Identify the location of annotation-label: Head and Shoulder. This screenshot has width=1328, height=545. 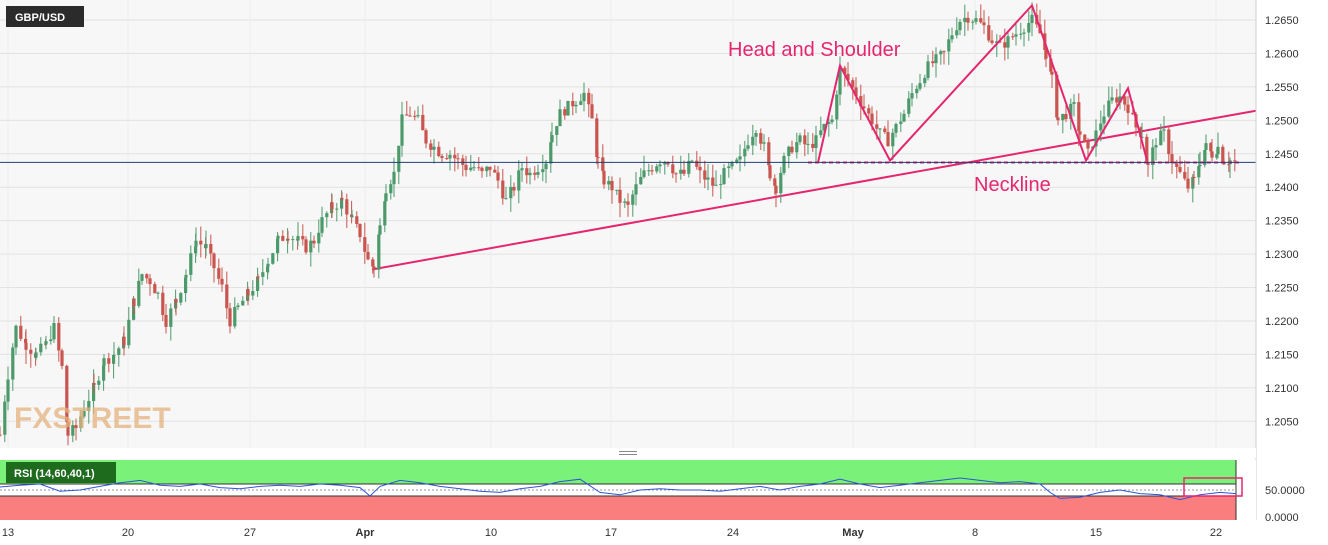
(814, 50).